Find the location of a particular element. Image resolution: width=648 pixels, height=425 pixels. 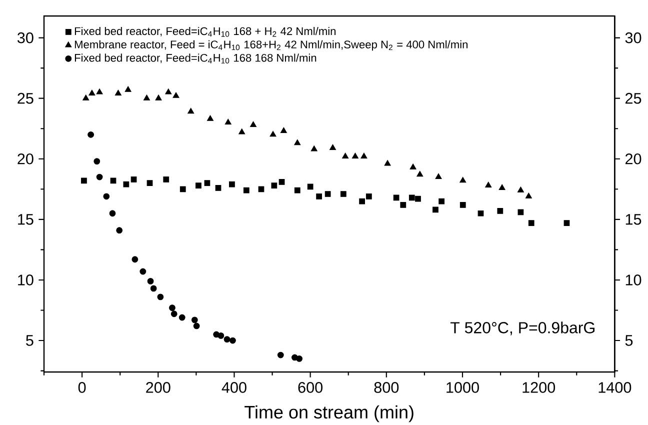

x-tick-label: 800 is located at coordinates (386, 387).